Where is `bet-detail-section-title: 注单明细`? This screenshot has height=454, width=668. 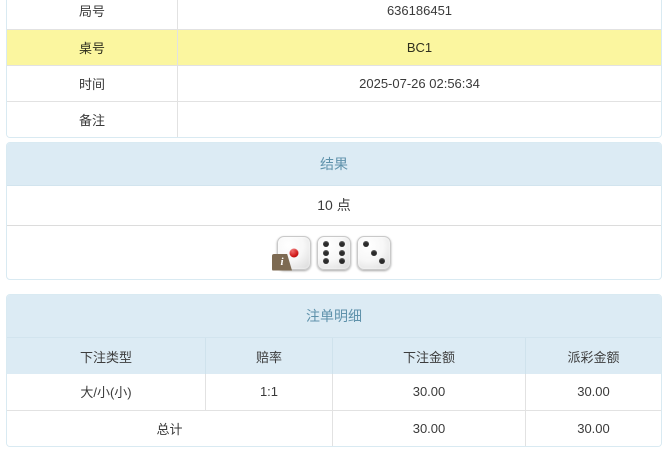
bet-detail-section-title: 注单明细 is located at coordinates (334, 316).